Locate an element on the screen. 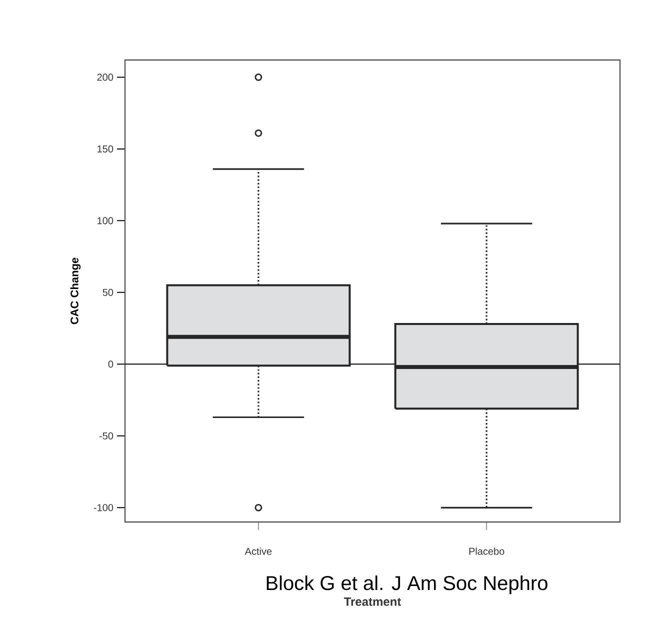 This screenshot has height=627, width=654. y-tick-label: 100 is located at coordinates (106, 220).